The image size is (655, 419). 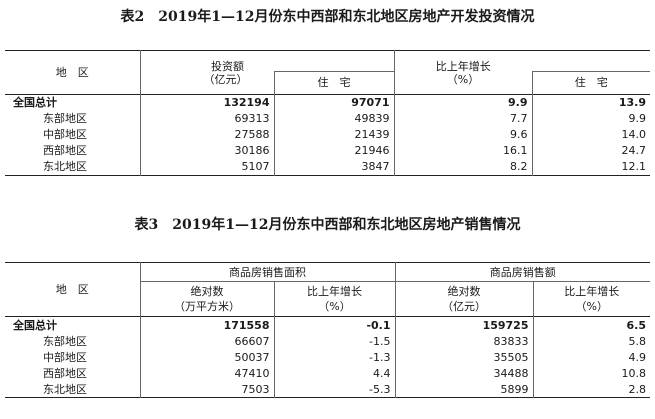 What do you see at coordinates (462, 166) in the screenshot?
I see `growth-cell: 8.2` at bounding box center [462, 166].